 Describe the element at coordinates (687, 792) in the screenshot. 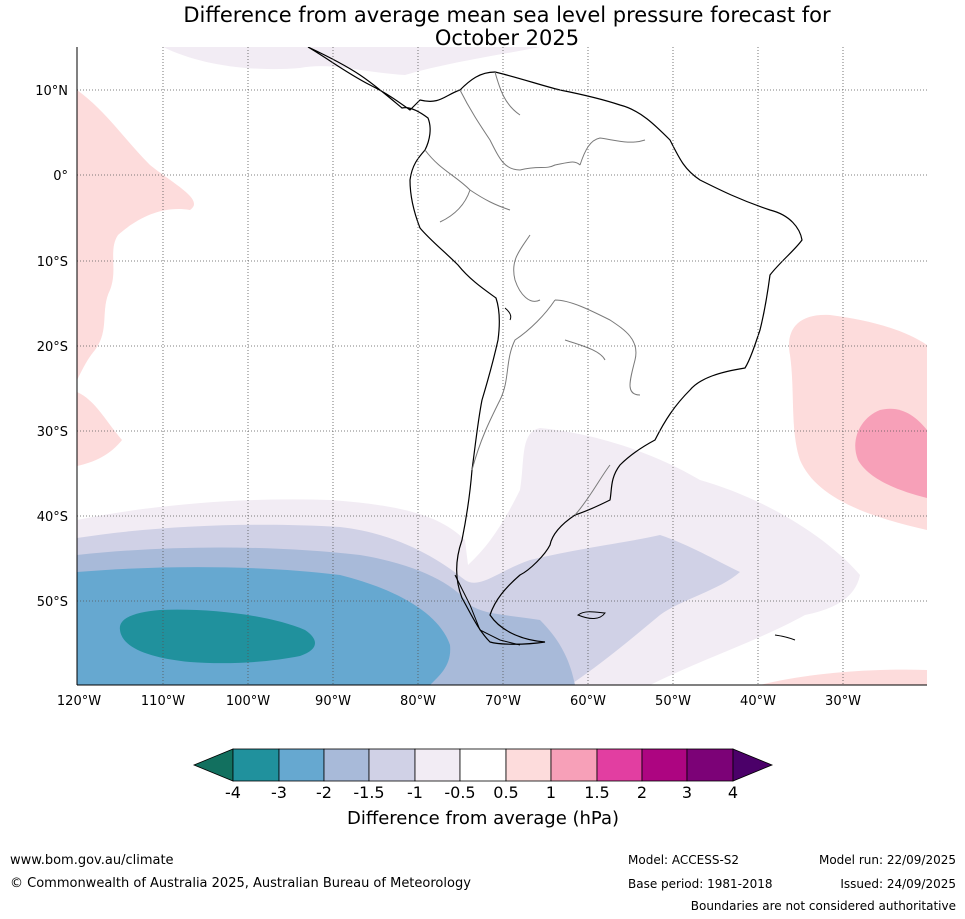

I see `colorbar-tick: 3` at that location.